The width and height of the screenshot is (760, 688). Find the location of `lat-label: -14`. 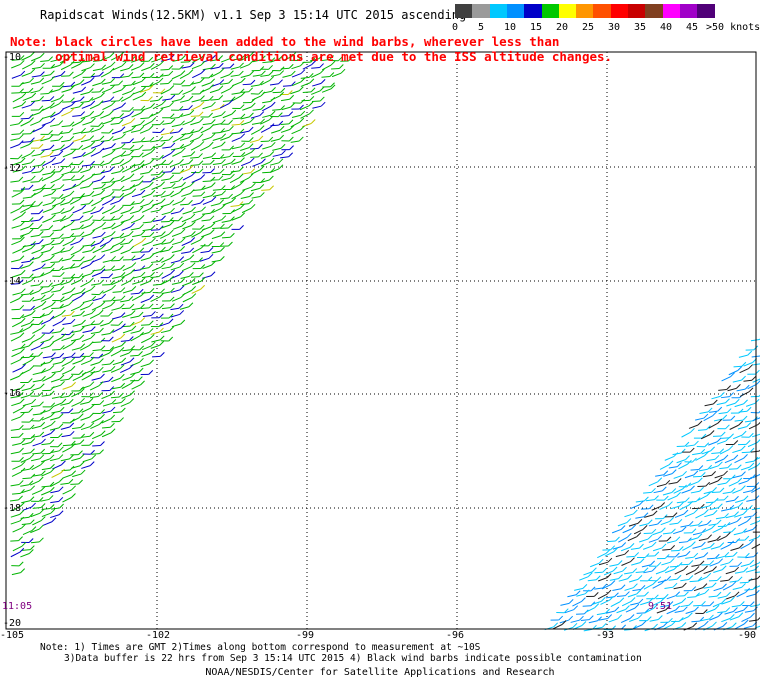

lat-label: -14 is located at coordinates (12, 281).